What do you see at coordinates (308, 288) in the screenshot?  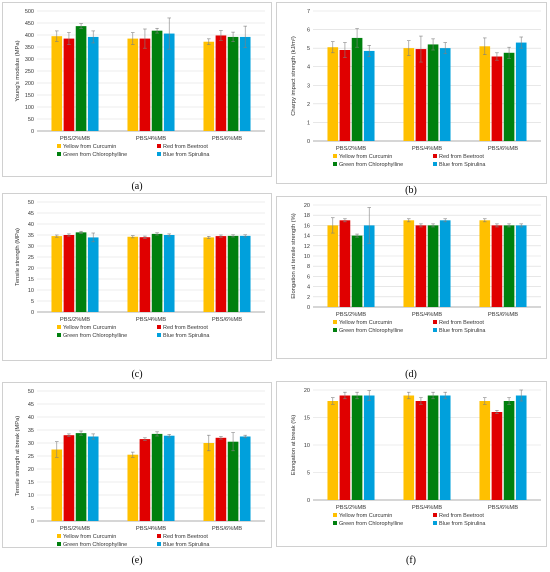 I see `y-tick-label: 4` at bounding box center [308, 288].